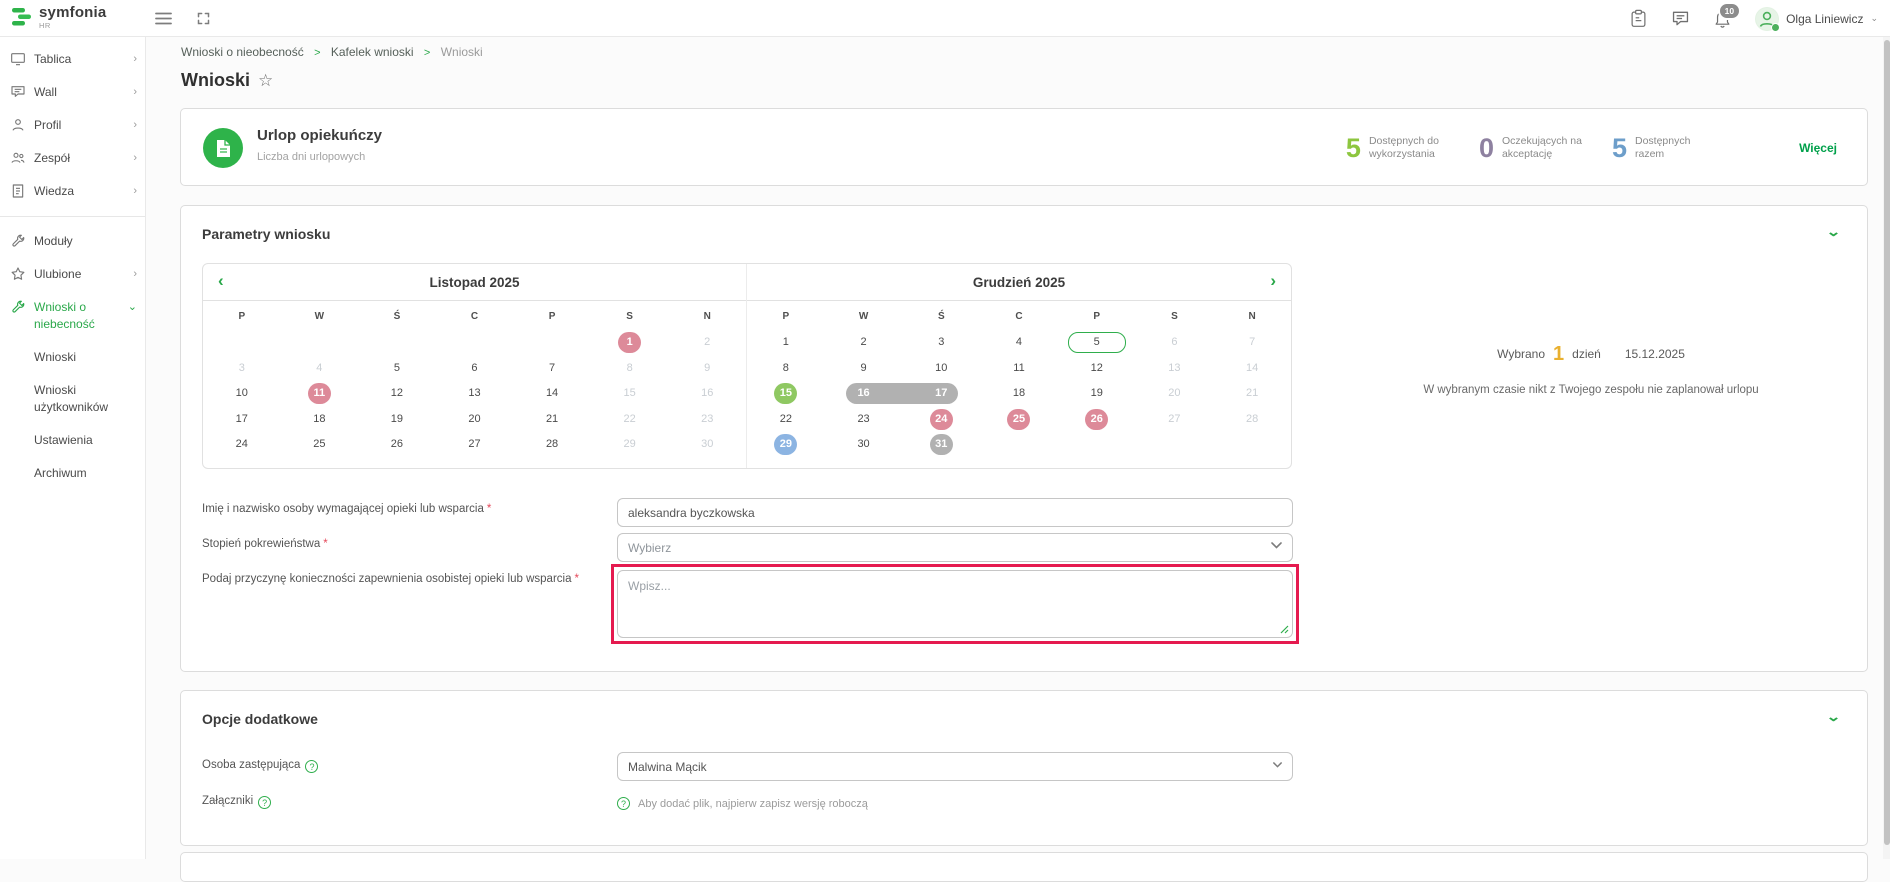  I want to click on reason-textarea, so click(955, 604).